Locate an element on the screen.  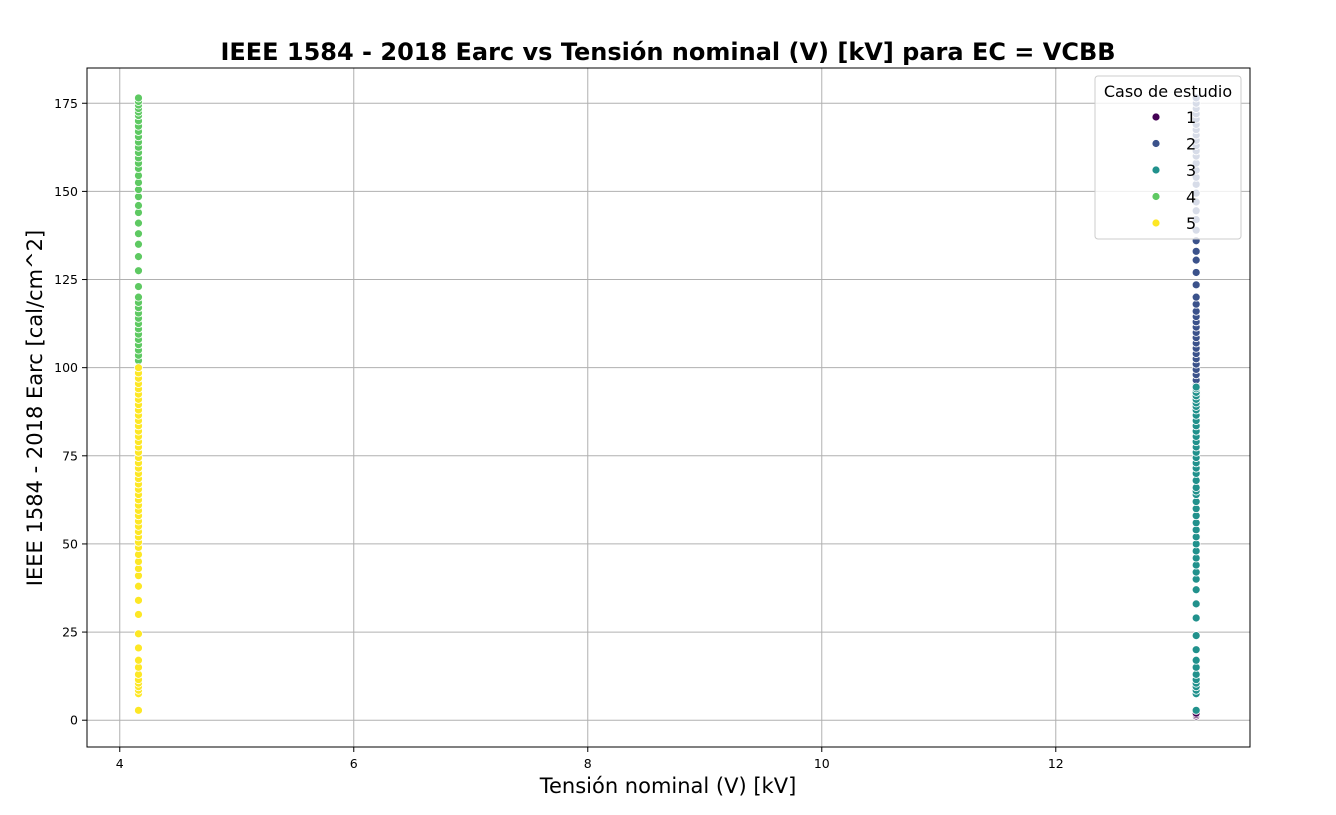
legend-label: 5 is located at coordinates (1191, 223).